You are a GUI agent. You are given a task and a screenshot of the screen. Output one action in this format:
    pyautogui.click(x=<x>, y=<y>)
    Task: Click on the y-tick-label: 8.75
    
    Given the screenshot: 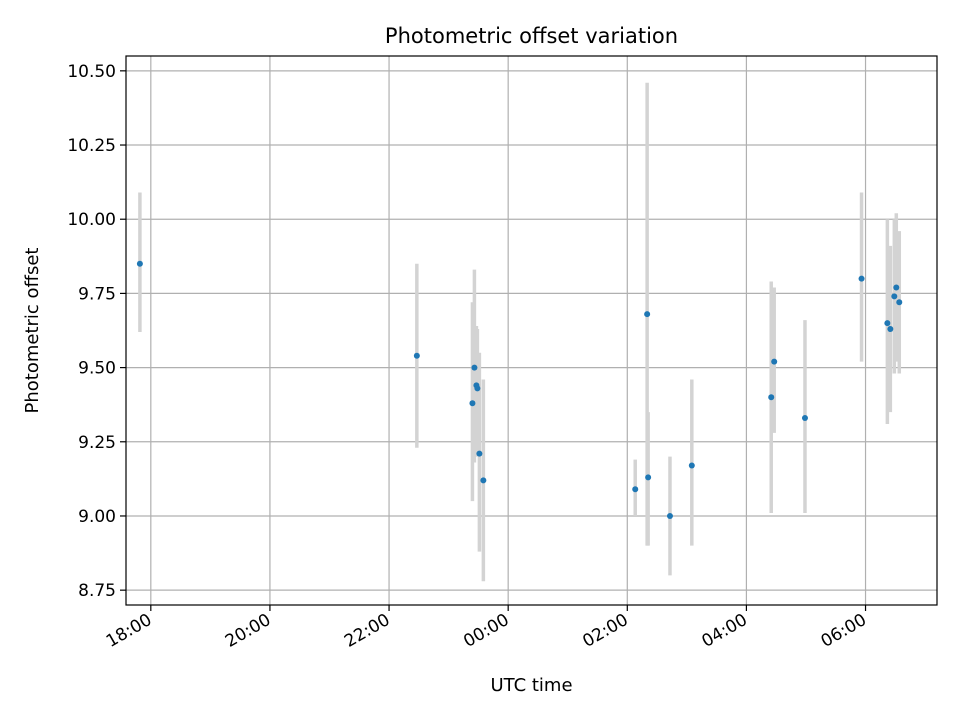 What is the action you would take?
    pyautogui.click(x=97, y=591)
    